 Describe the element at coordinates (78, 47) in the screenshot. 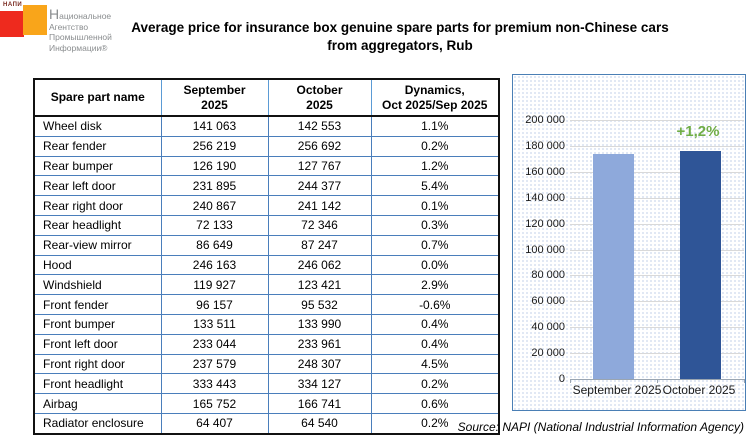

I see `logo-text-line: Информации®` at that location.